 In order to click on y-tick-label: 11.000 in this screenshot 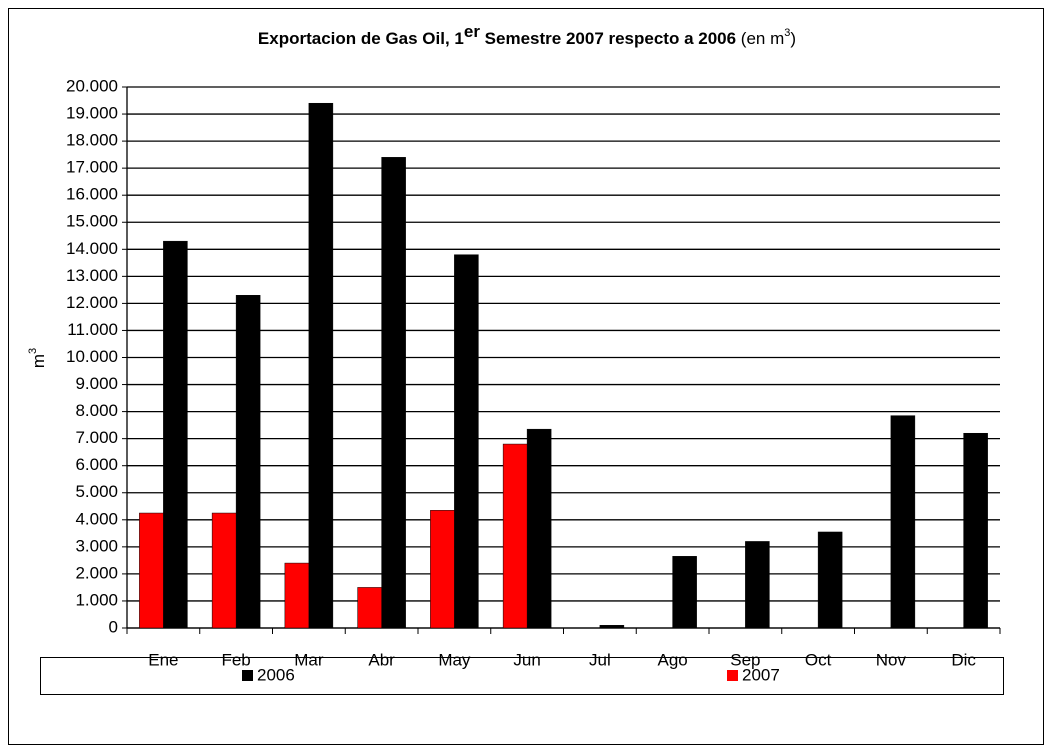, I will do `click(92, 329)`.